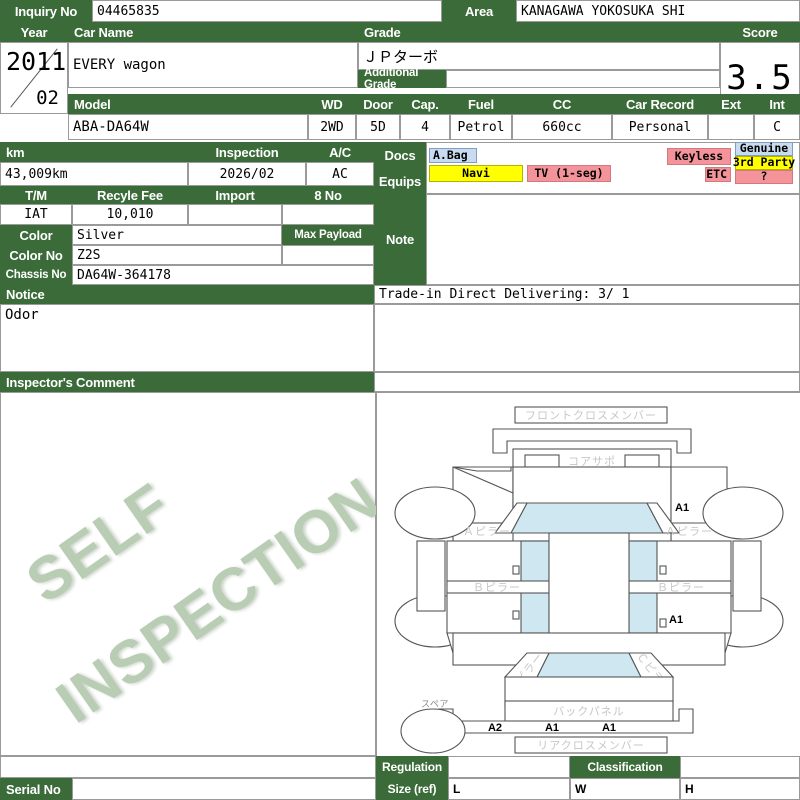 The image size is (800, 800). I want to click on a-pillar-right-shape, so click(663, 518).